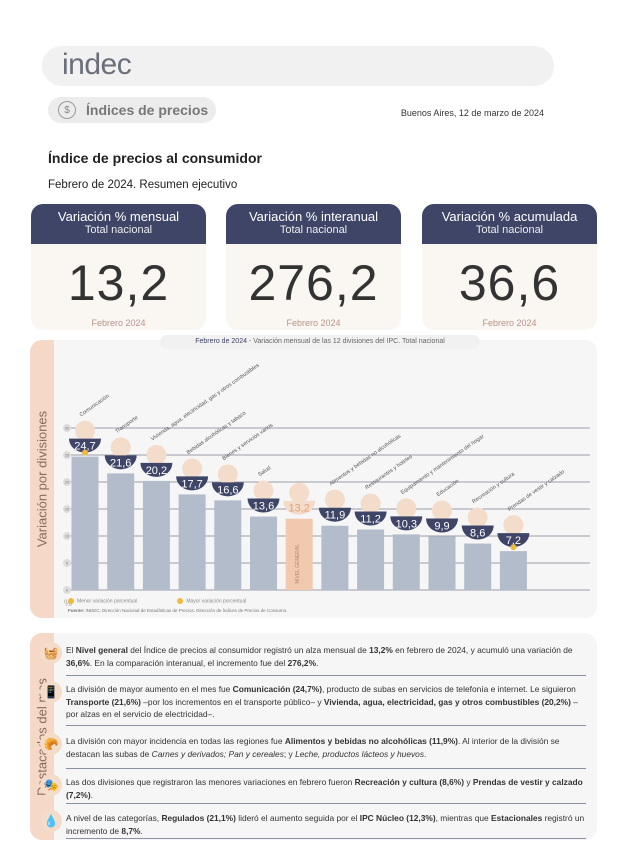 This screenshot has height=848, width=620. I want to click on category-label: Transporte, so click(126, 425).